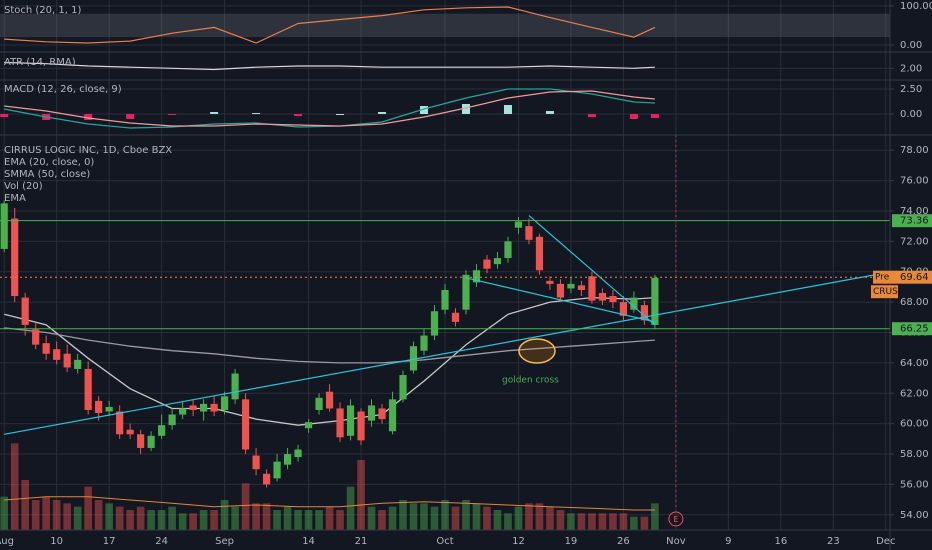 The height and width of the screenshot is (550, 932). Describe the element at coordinates (676, 541) in the screenshot. I see `x-tick-label: Nov` at that location.